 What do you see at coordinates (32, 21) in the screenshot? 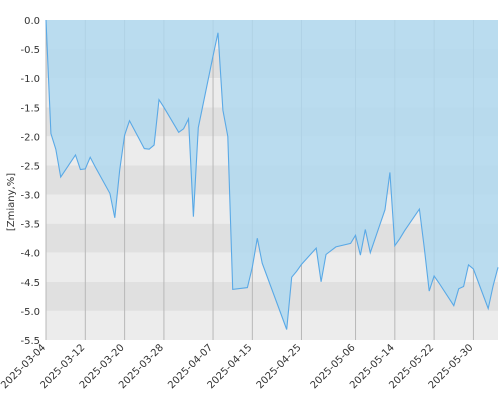
I see `y-tick-label: 0.0` at bounding box center [32, 21].